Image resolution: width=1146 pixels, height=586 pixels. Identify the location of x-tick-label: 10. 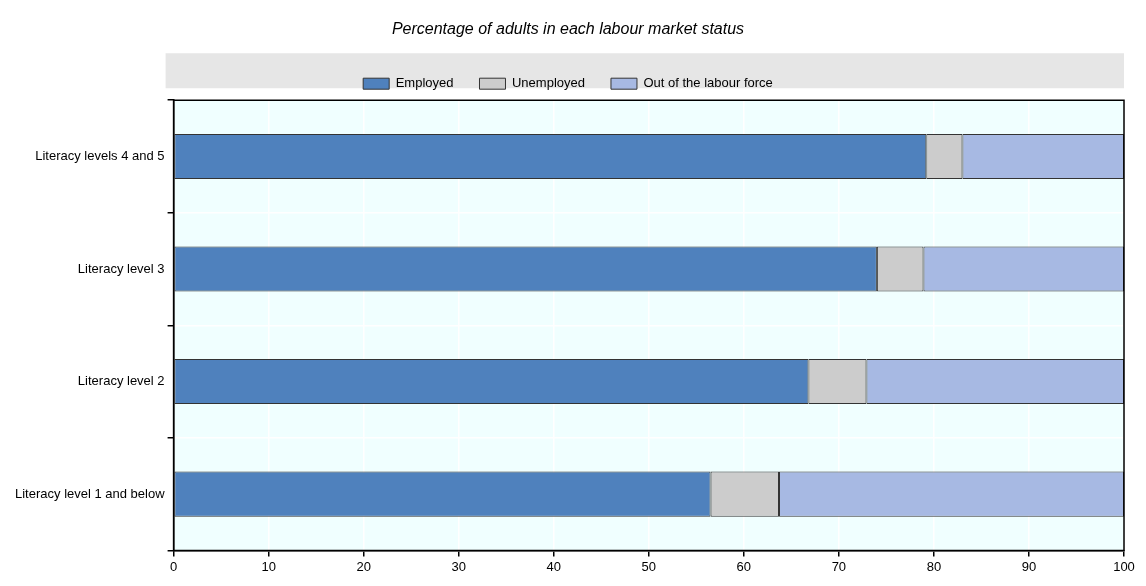
(268, 566).